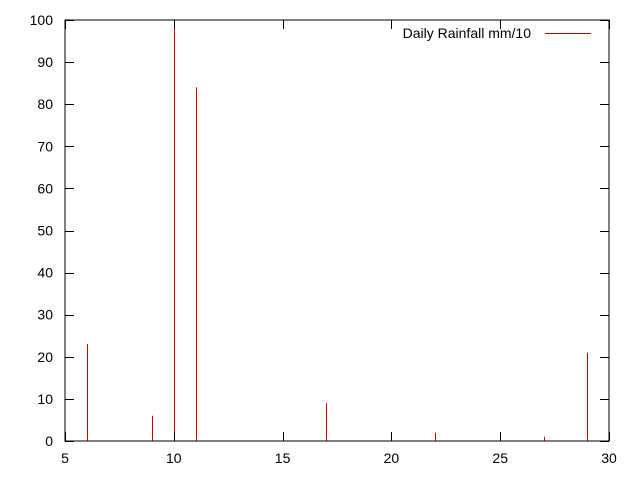 The image size is (640, 480). Describe the element at coordinates (45, 315) in the screenshot. I see `y-tick-label: 30` at that location.